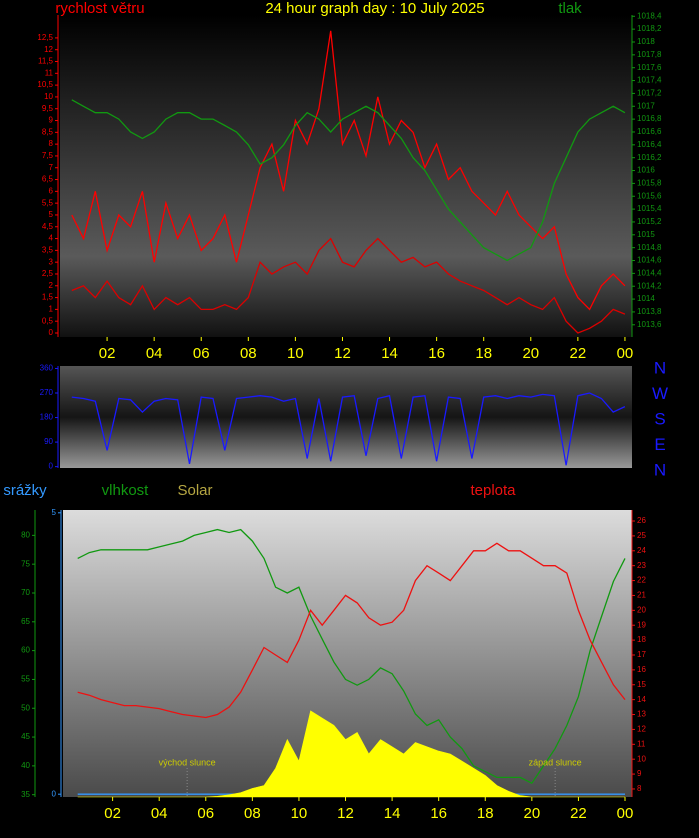 The height and width of the screenshot is (838, 699). I want to click on y2-tick-label: 13, so click(641, 714).